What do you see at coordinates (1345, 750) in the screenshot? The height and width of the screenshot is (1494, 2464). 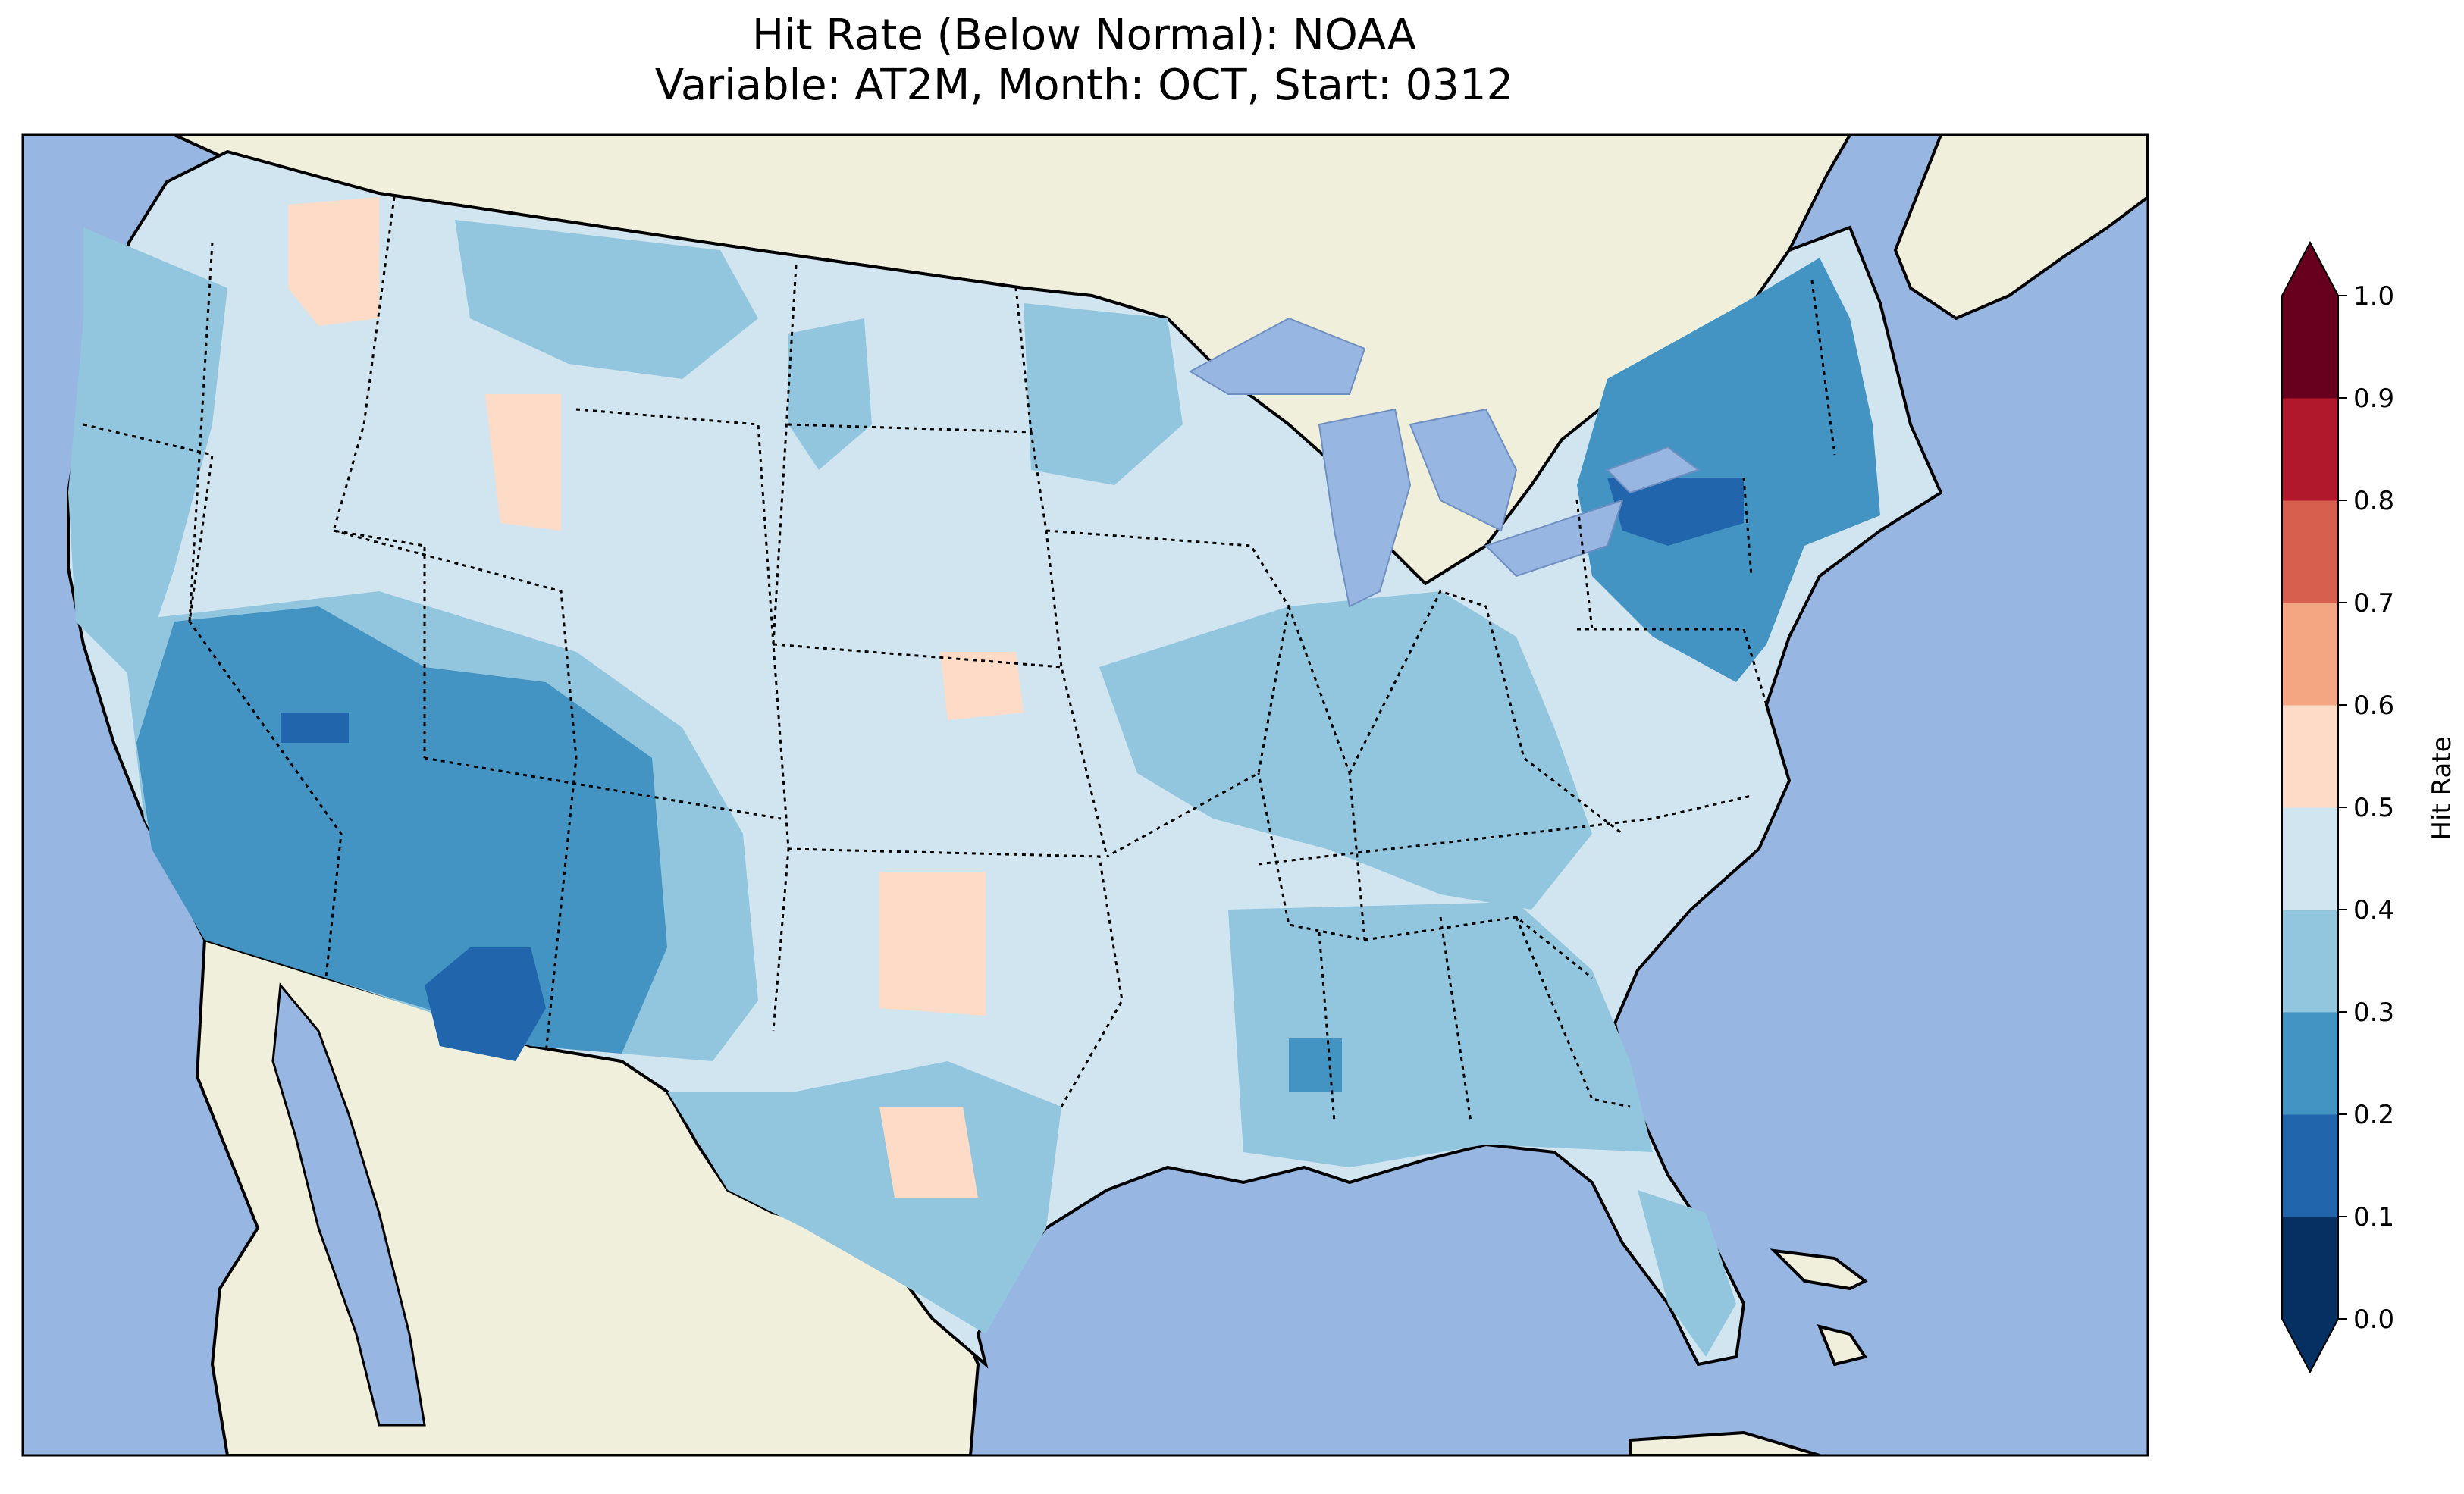 I see `region-midwest` at bounding box center [1345, 750].